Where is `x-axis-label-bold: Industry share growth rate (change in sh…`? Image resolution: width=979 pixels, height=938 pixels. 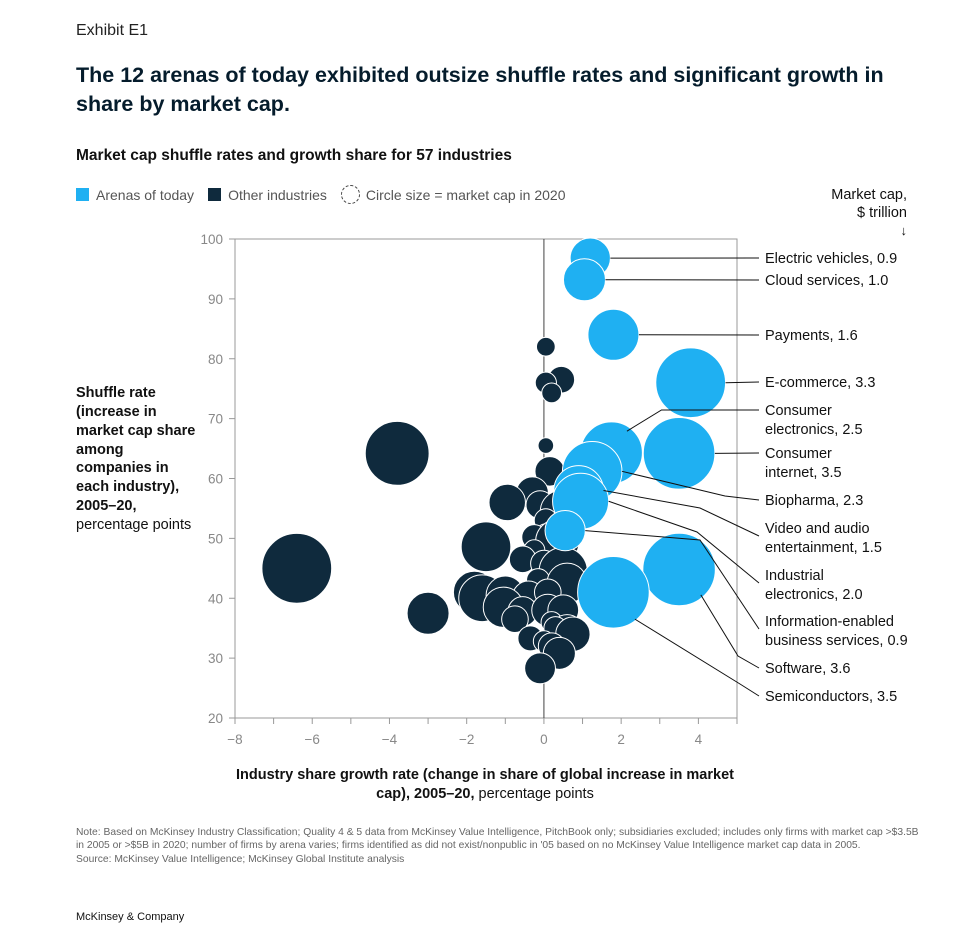
x-axis-label-bold: Industry share growth rate (change in sh… is located at coordinates (485, 784).